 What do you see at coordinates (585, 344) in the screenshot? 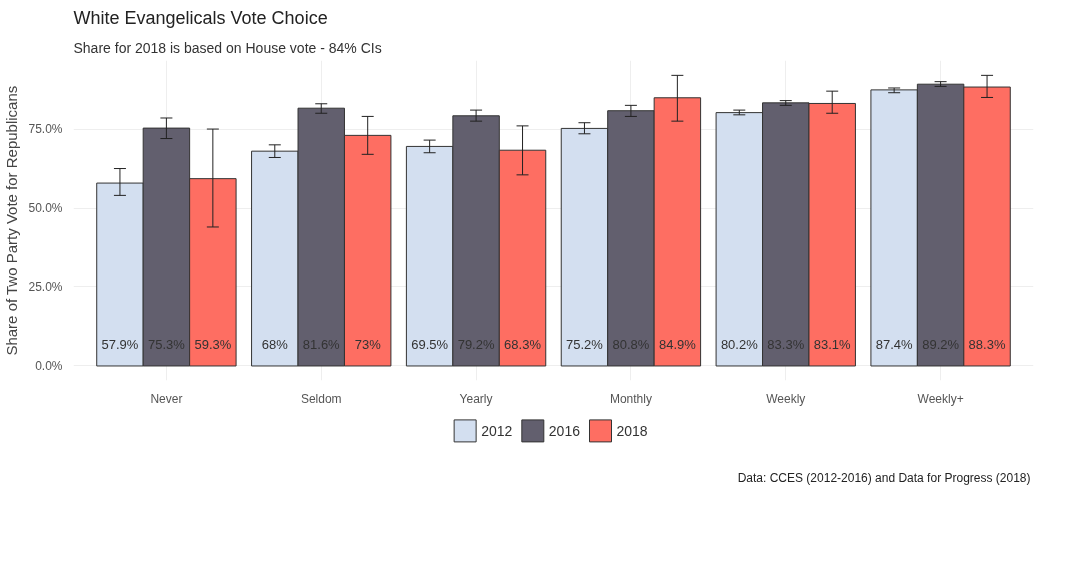
I see `data-label: 75.2%` at bounding box center [585, 344].